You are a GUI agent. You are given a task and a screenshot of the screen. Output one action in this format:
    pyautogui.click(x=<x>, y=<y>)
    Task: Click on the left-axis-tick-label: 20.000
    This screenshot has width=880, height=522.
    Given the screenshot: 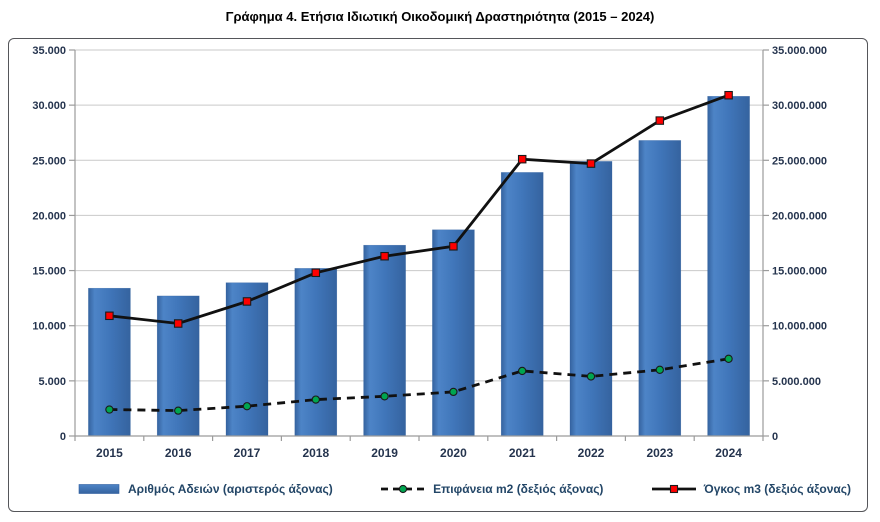 What is the action you would take?
    pyautogui.click(x=49, y=216)
    